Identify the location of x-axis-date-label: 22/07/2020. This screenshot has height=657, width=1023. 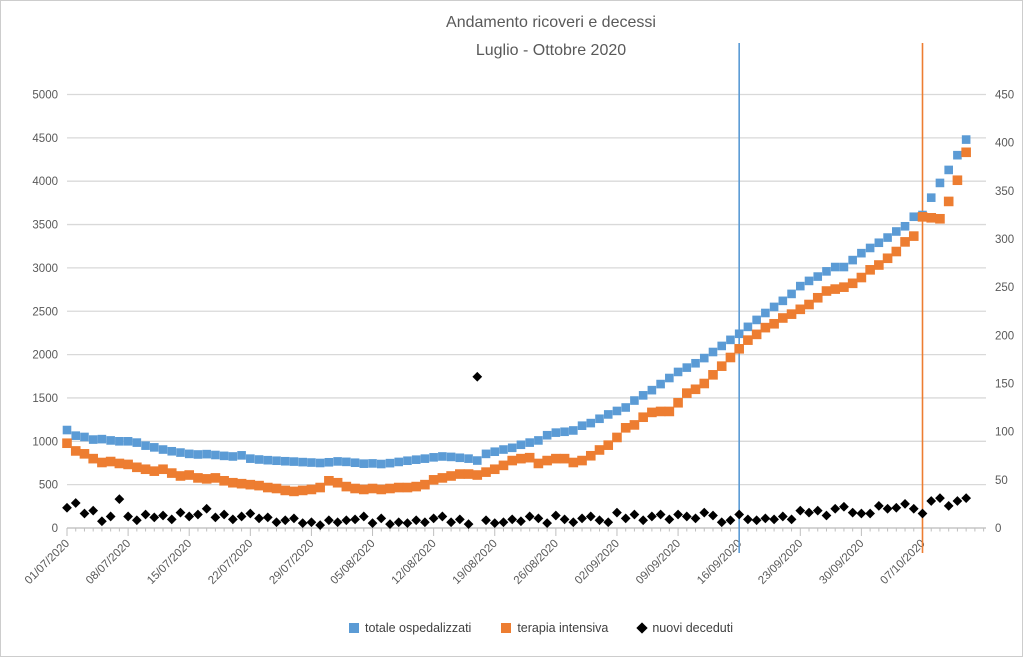
(230, 562).